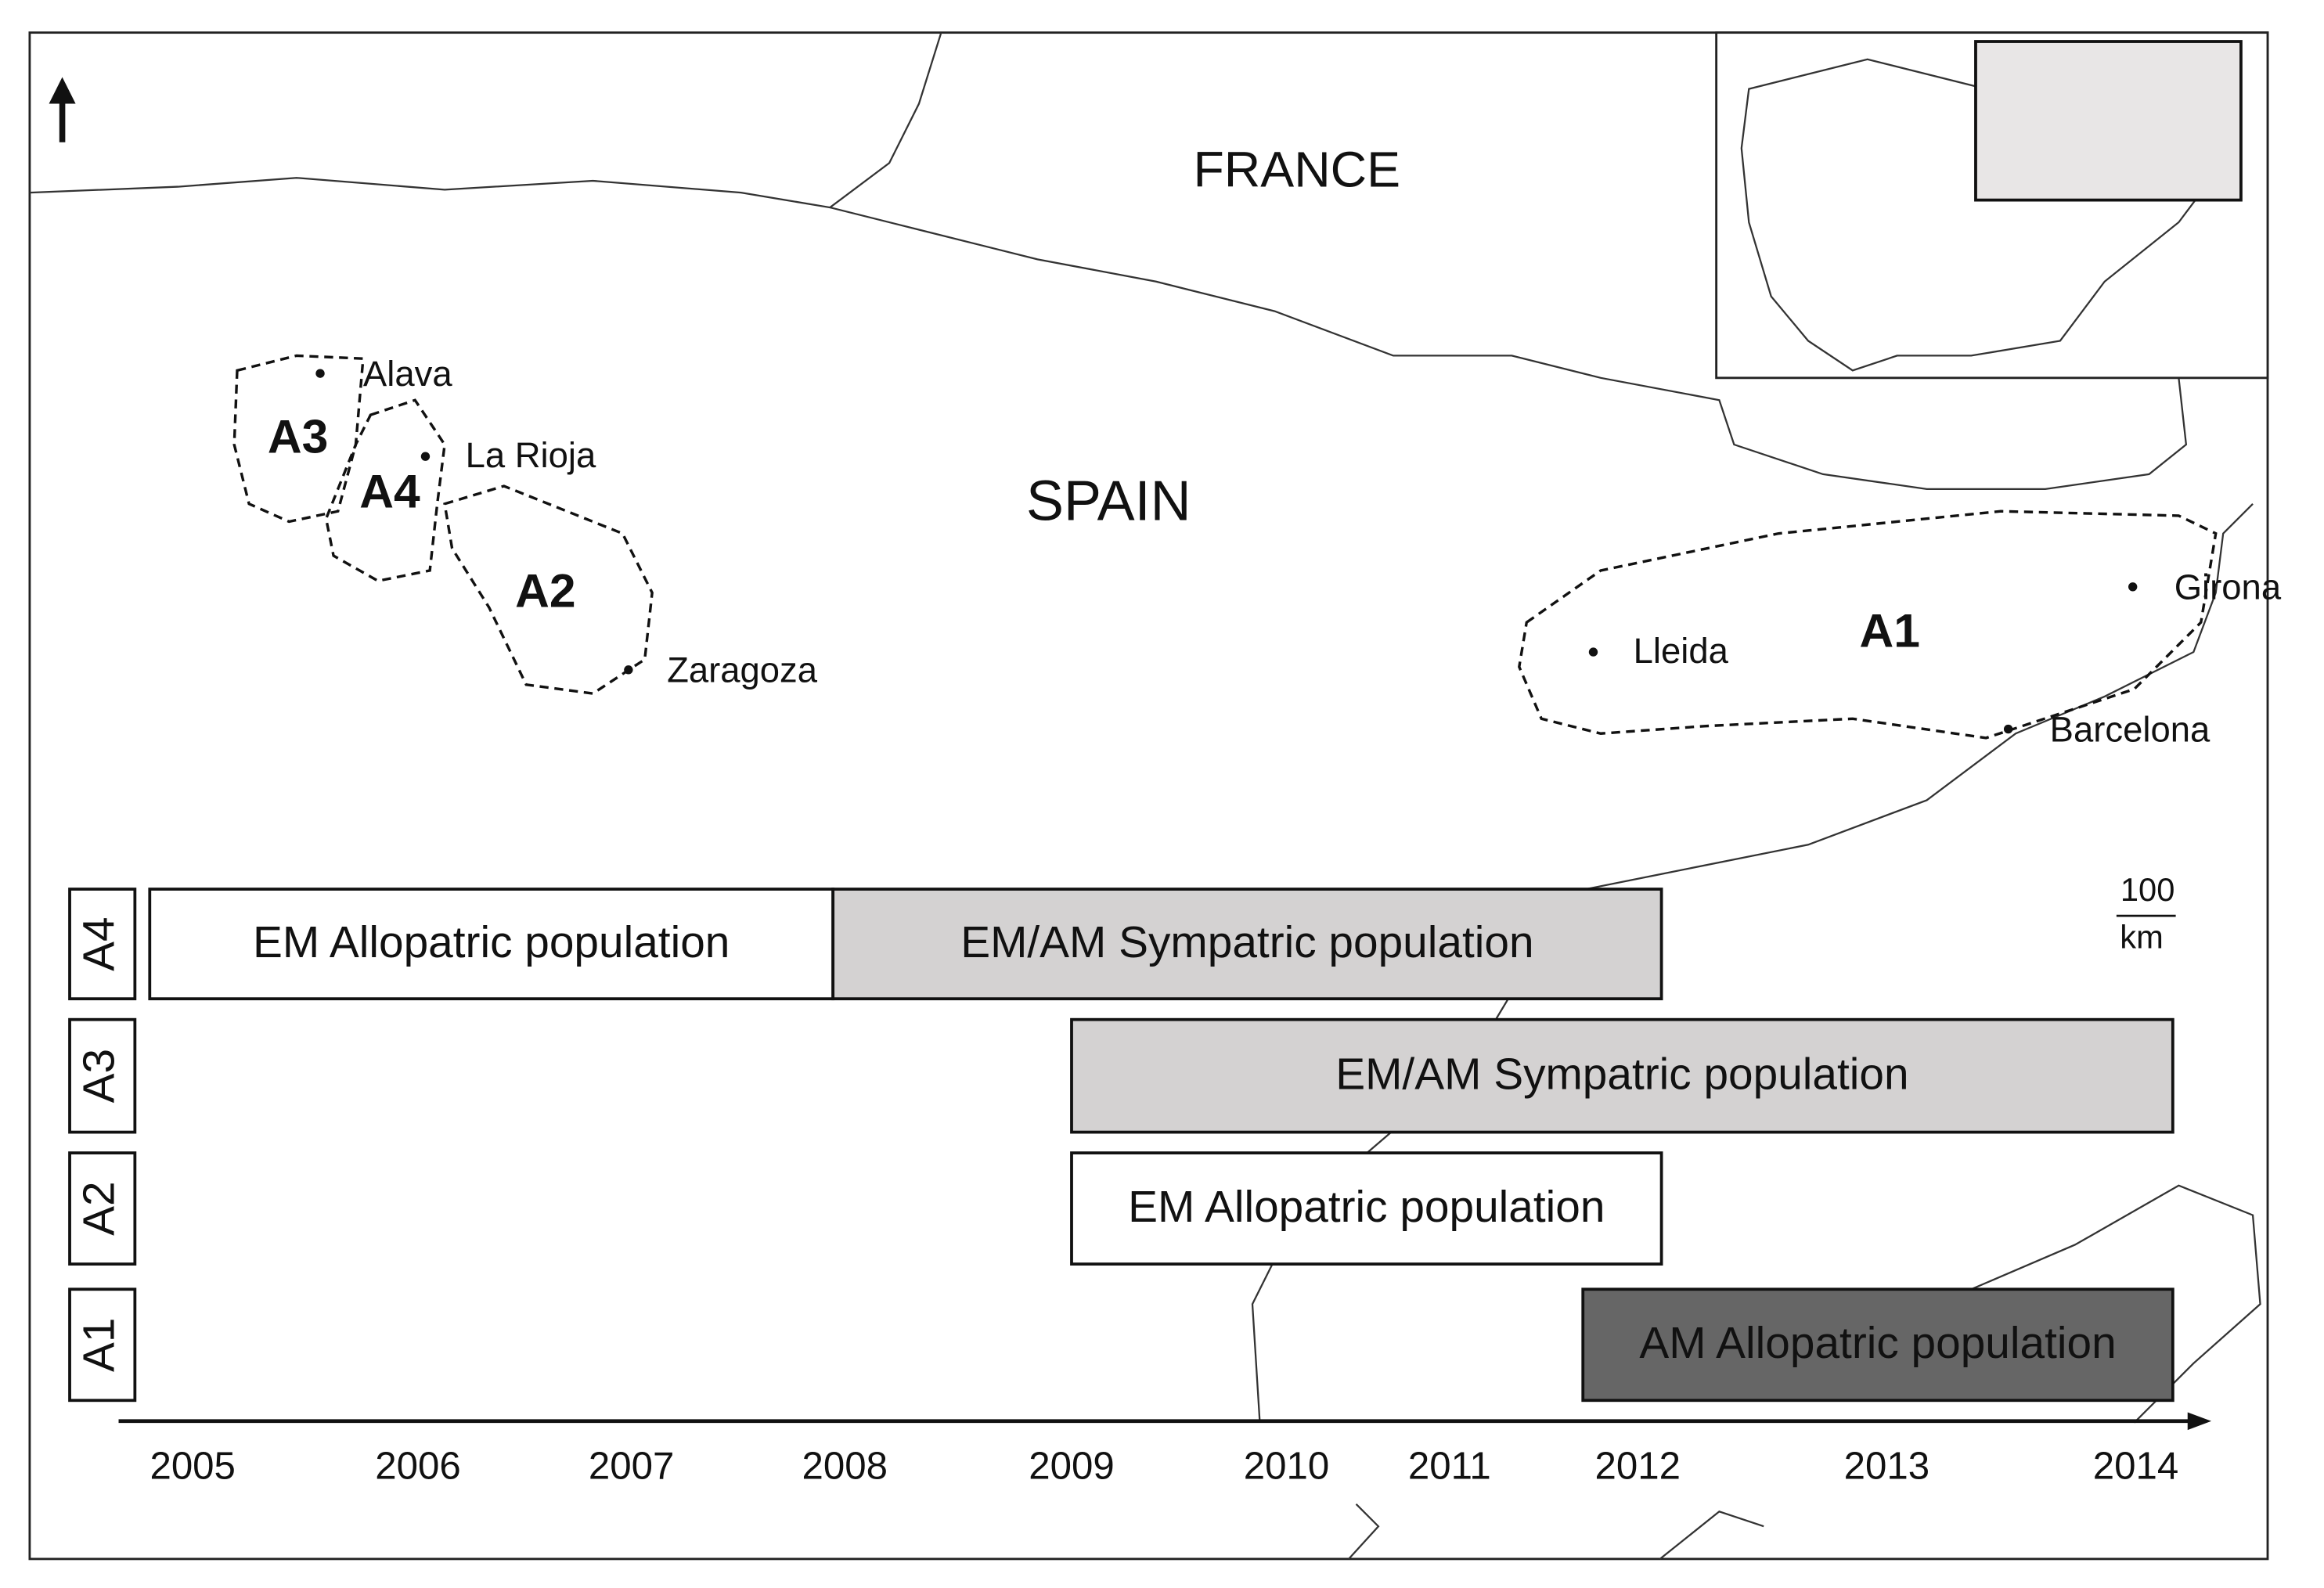 The width and height of the screenshot is (2324, 1588). I want to click on coastline-north, so click(485, 121).